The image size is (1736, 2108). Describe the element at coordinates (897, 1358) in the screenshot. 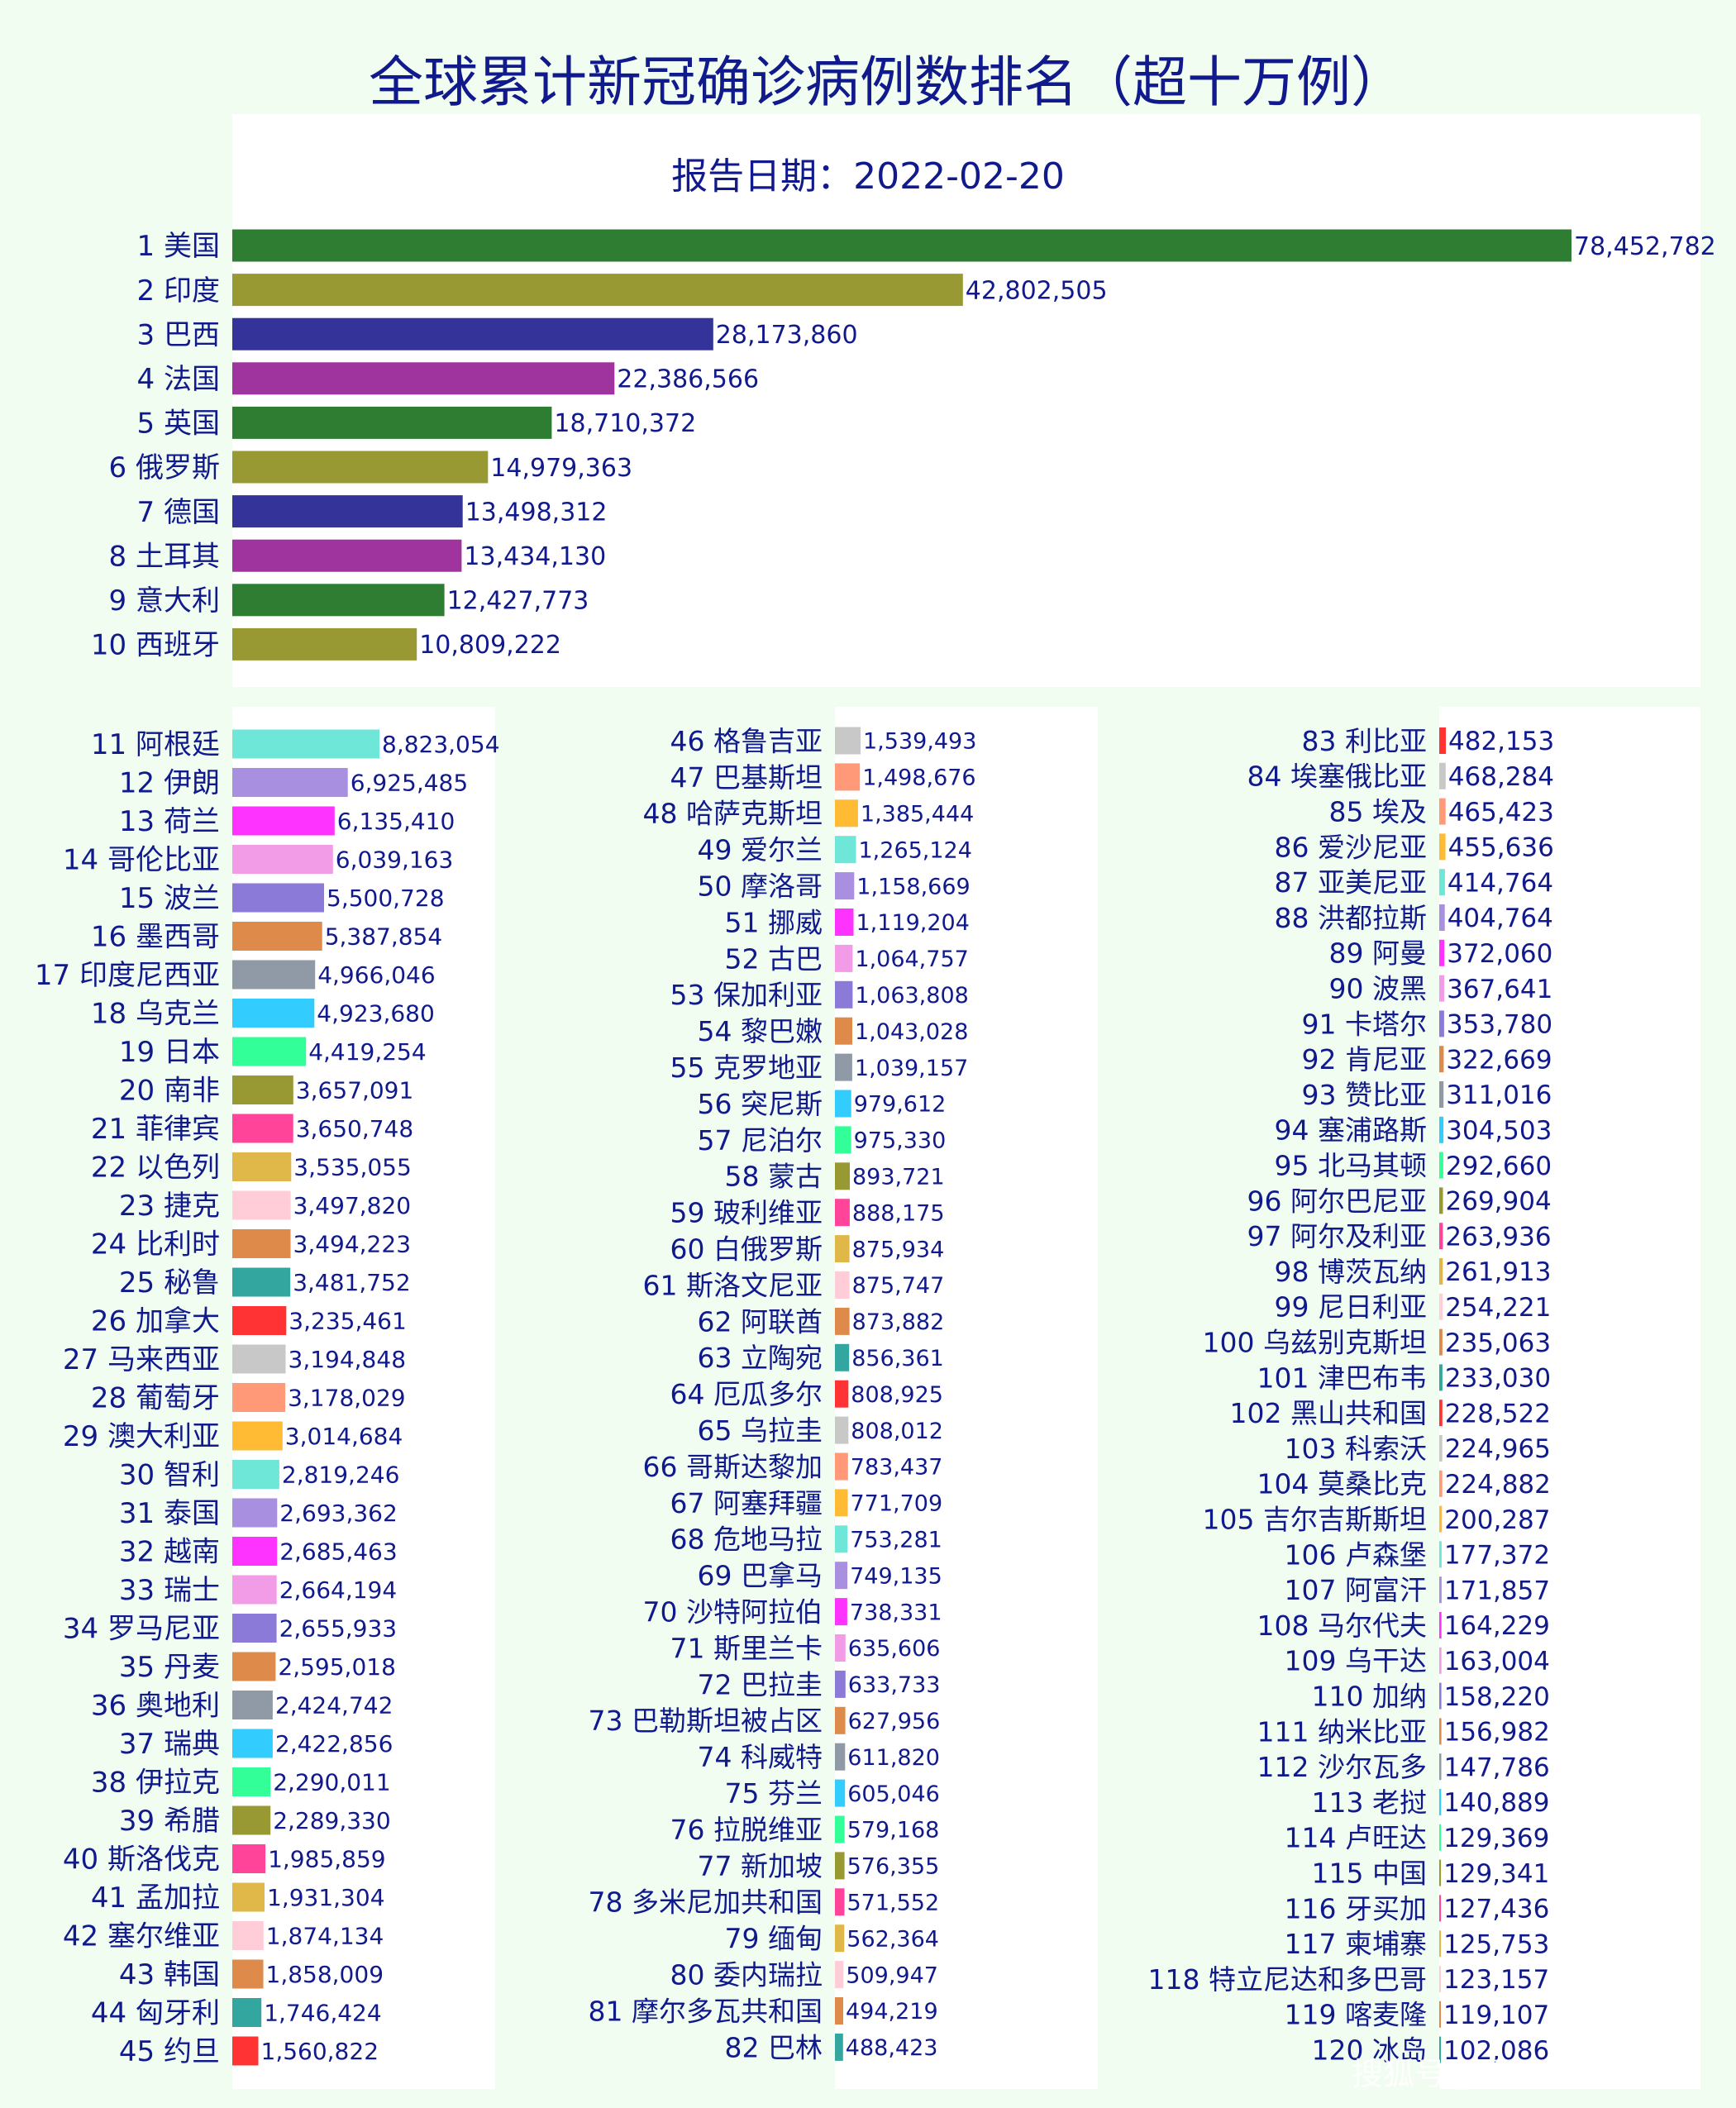

I see `data-label: 856,361` at that location.